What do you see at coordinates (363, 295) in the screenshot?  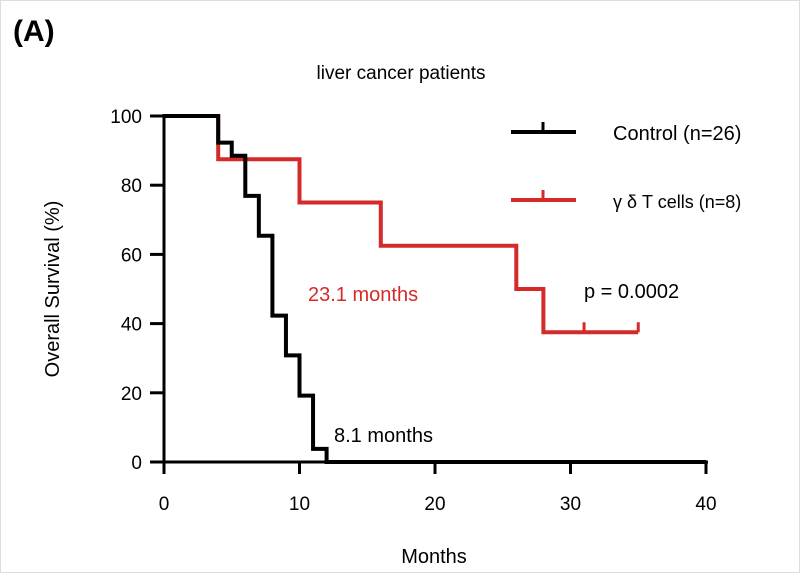 I see `median-label-gd: 23.1 months` at bounding box center [363, 295].